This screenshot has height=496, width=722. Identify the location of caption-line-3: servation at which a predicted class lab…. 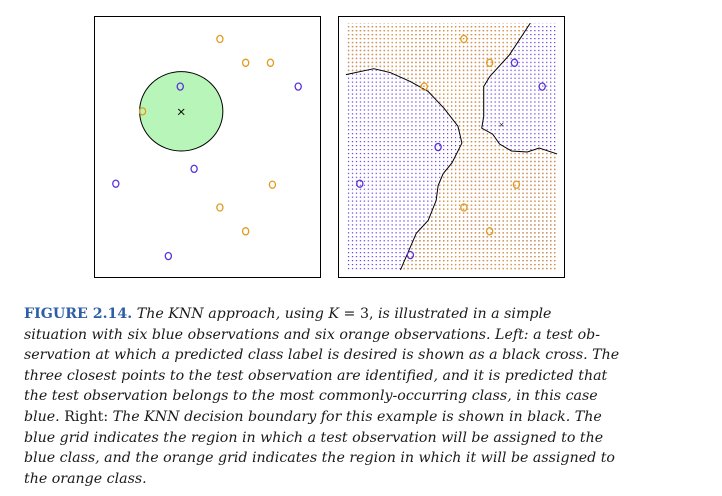
(322, 355).